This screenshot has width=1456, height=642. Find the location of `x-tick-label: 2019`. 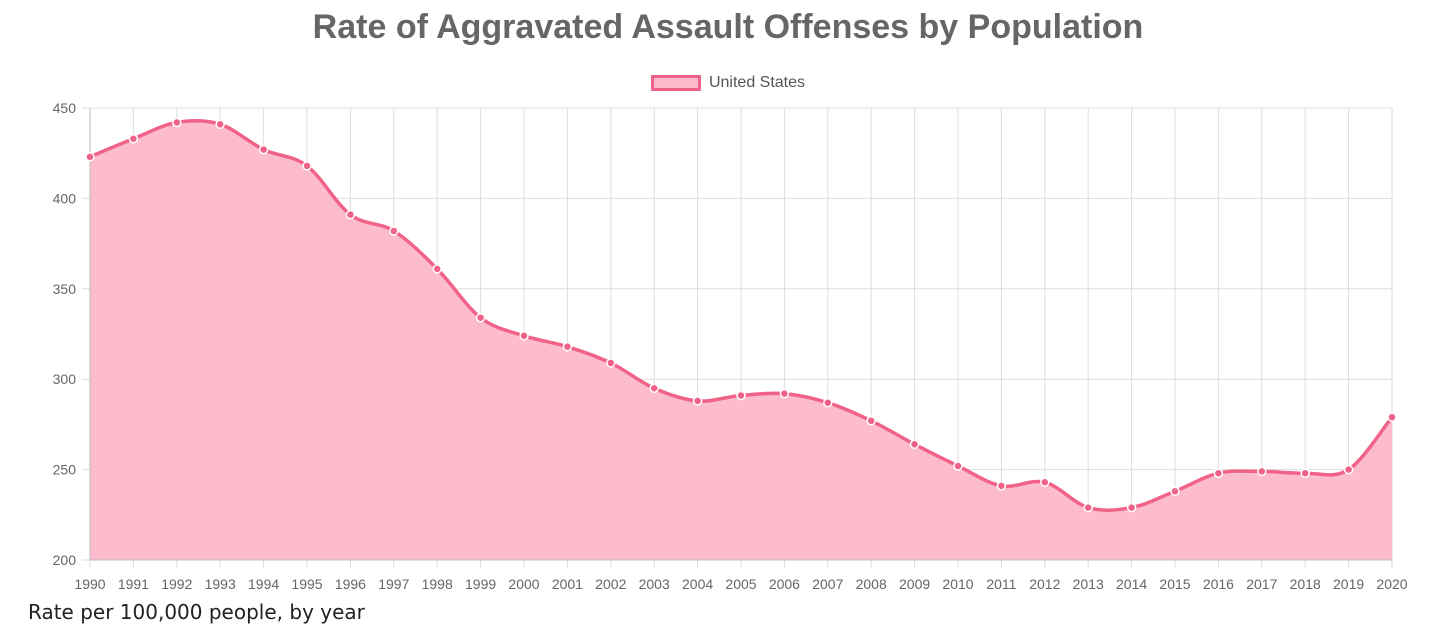

x-tick-label: 2019 is located at coordinates (1348, 584).